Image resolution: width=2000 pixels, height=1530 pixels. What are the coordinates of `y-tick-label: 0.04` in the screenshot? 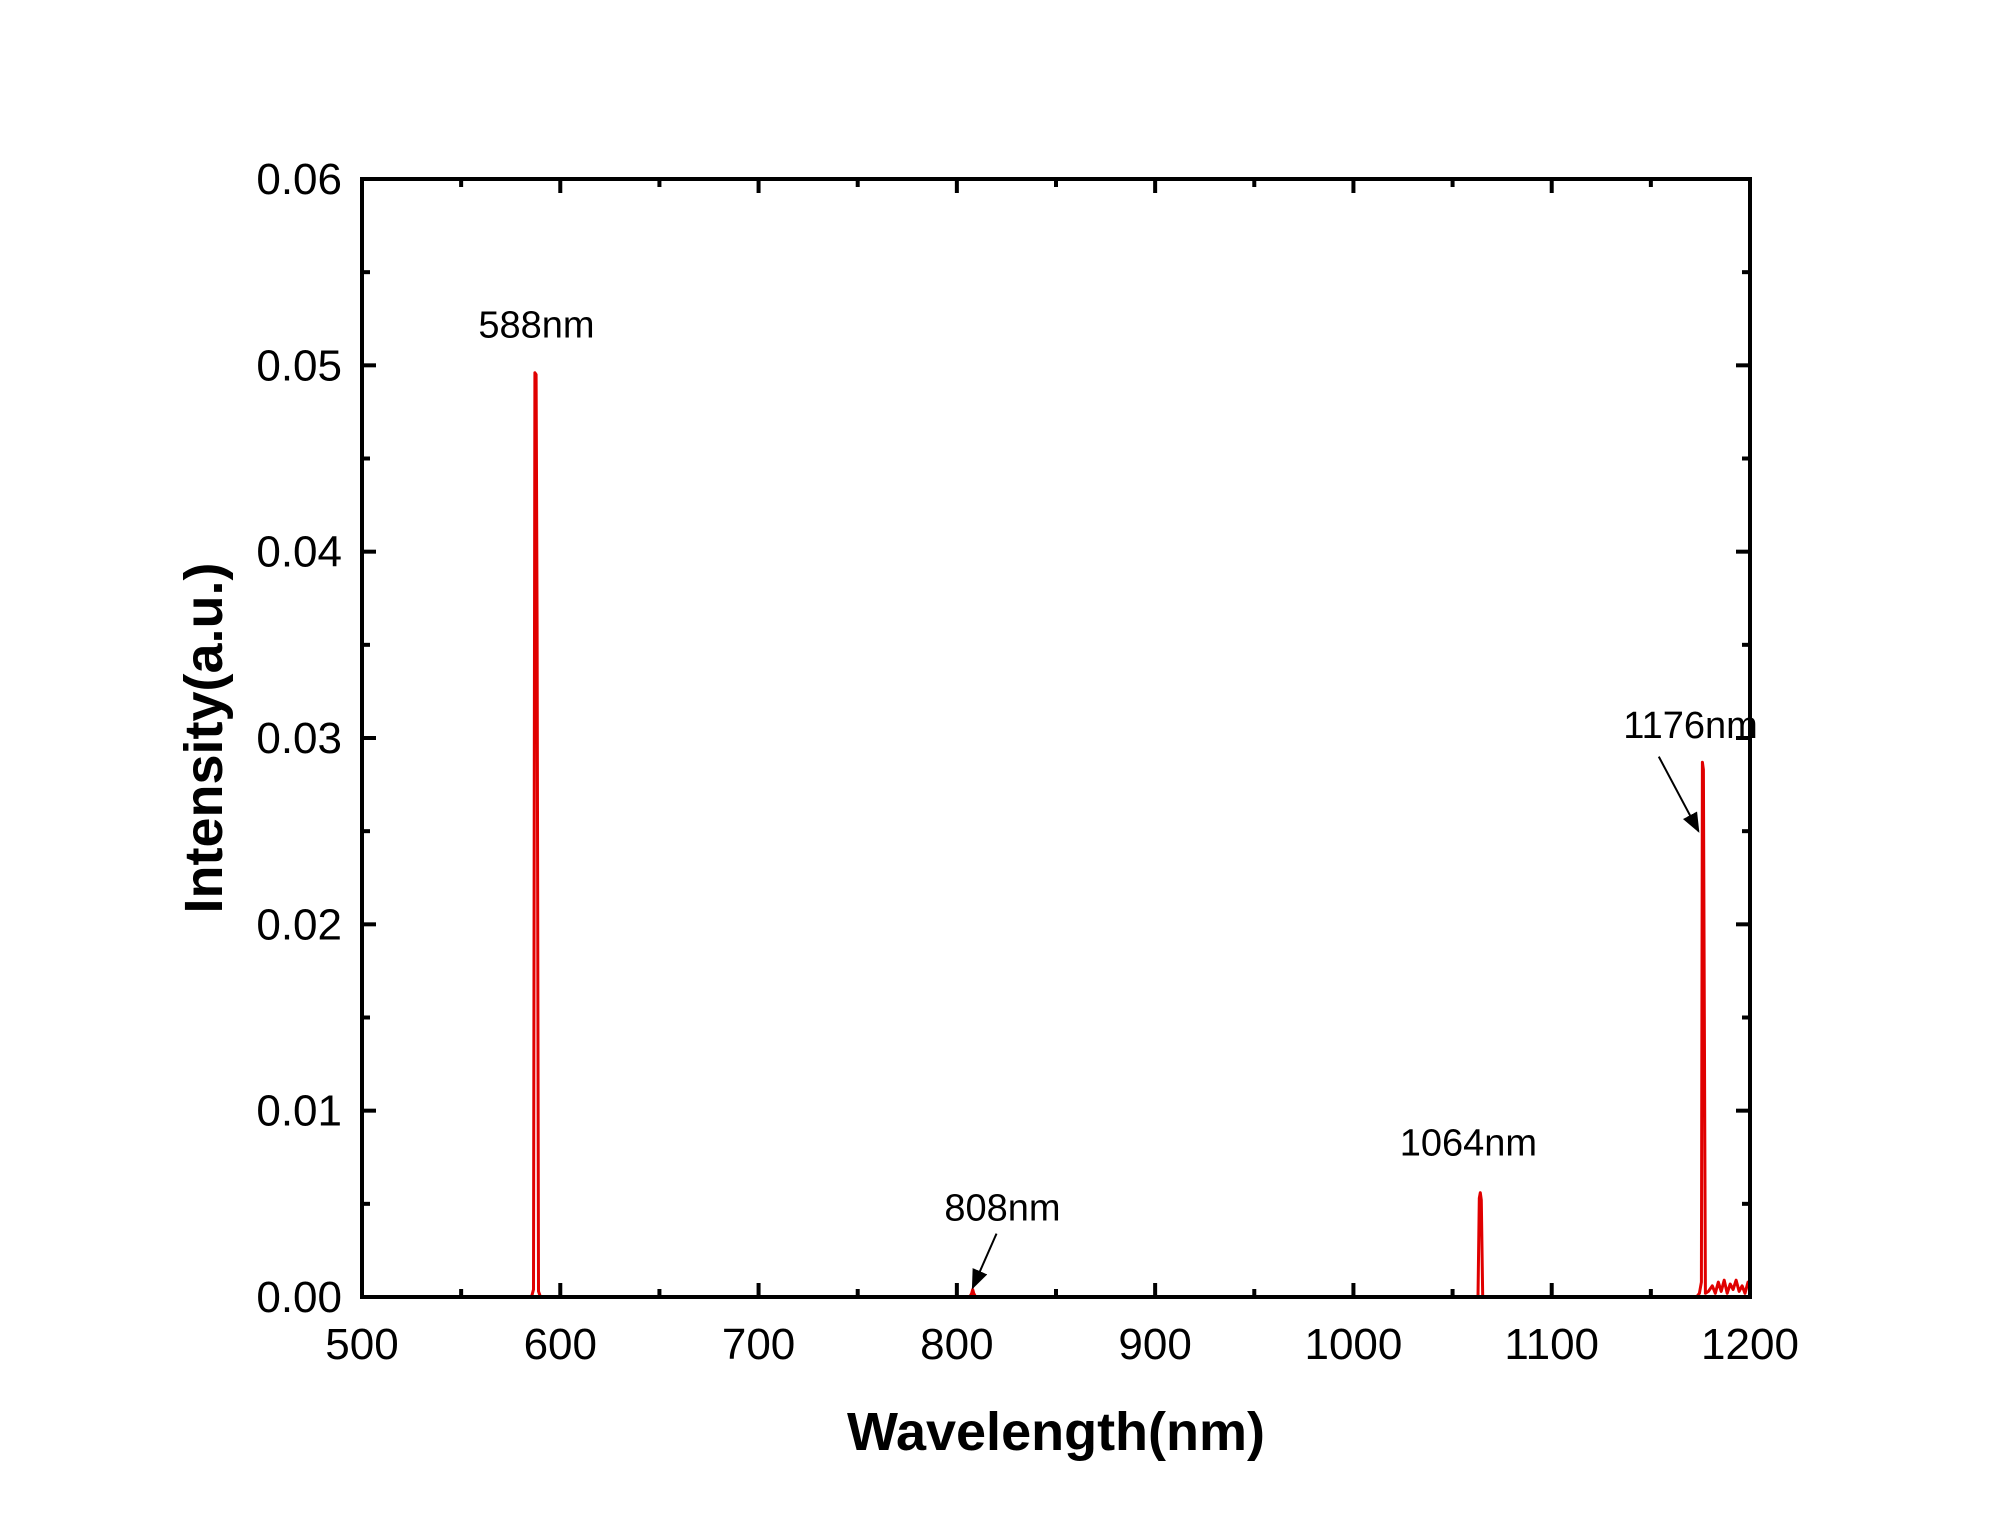 It's located at (299, 552).